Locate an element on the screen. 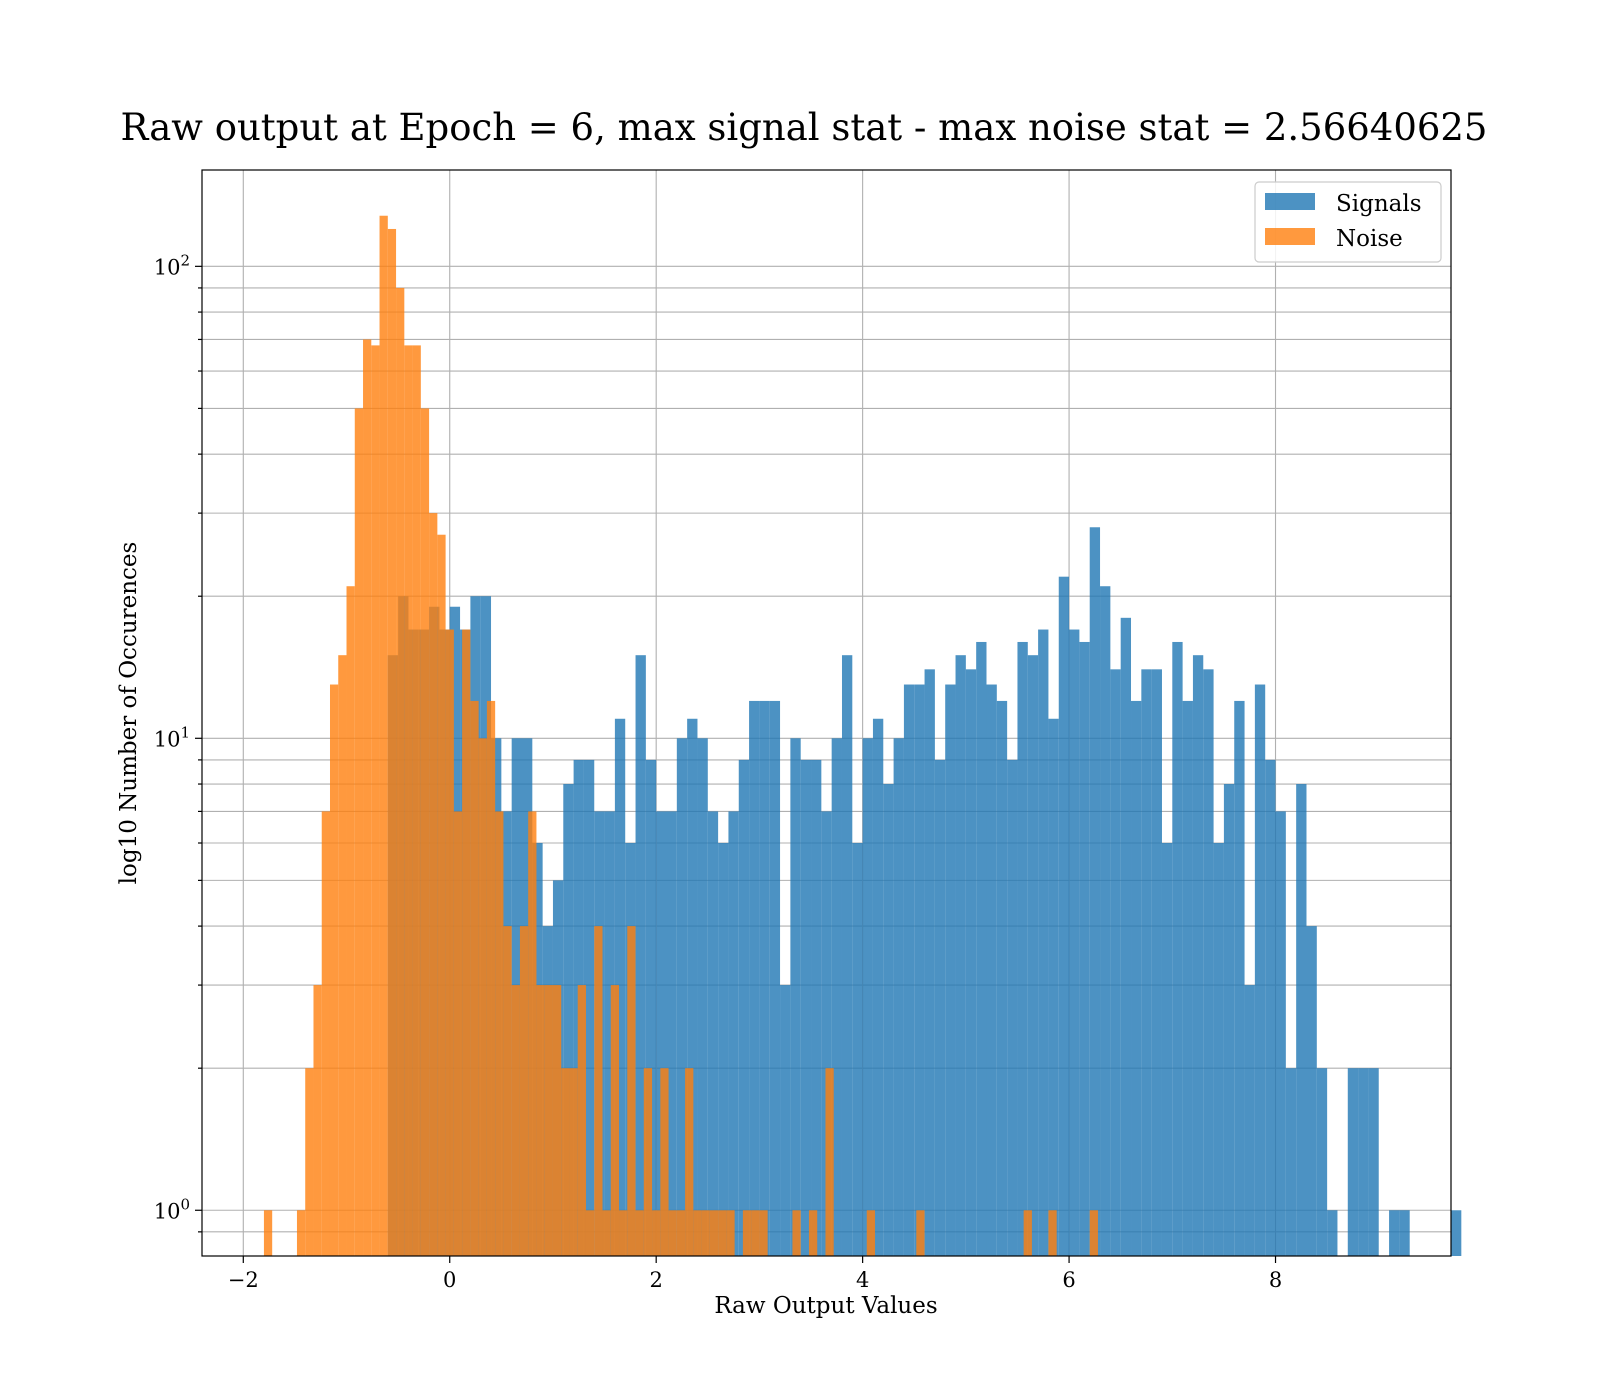 The height and width of the screenshot is (1400, 1600). legend-label-noise: Noise is located at coordinates (1369, 239).